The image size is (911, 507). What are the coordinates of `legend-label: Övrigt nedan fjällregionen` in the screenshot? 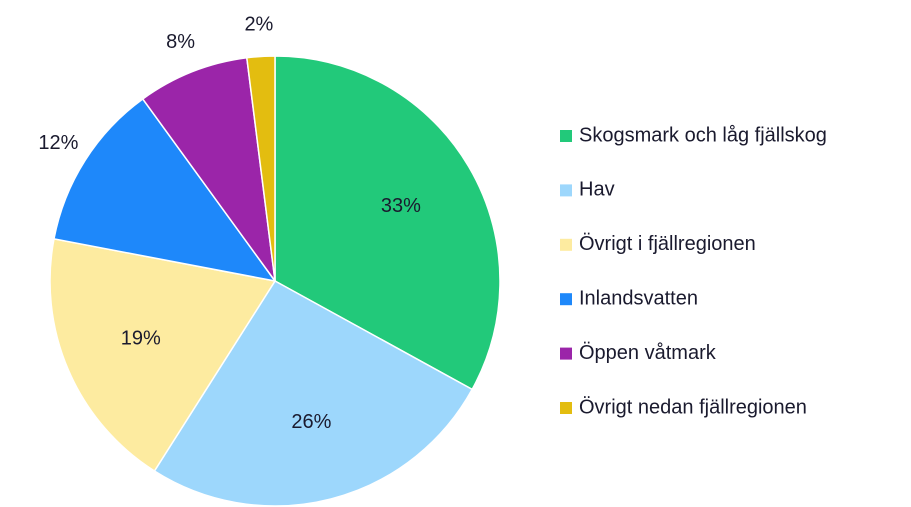 It's located at (693, 407).